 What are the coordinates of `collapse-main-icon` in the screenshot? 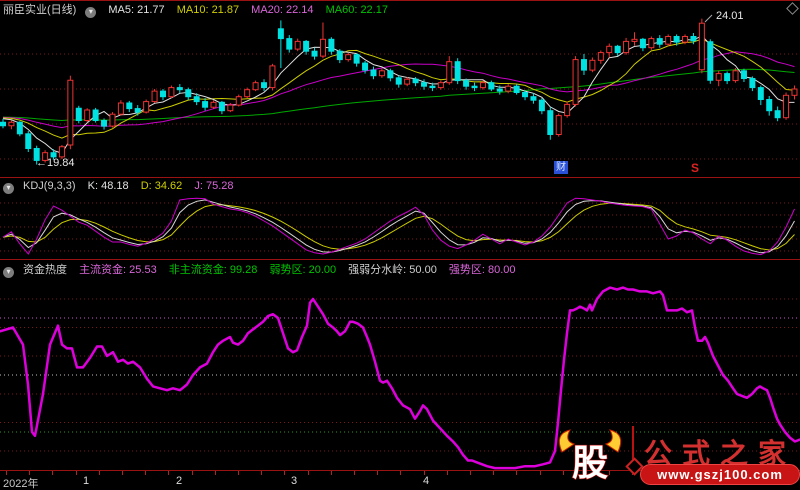 It's located at (91, 12).